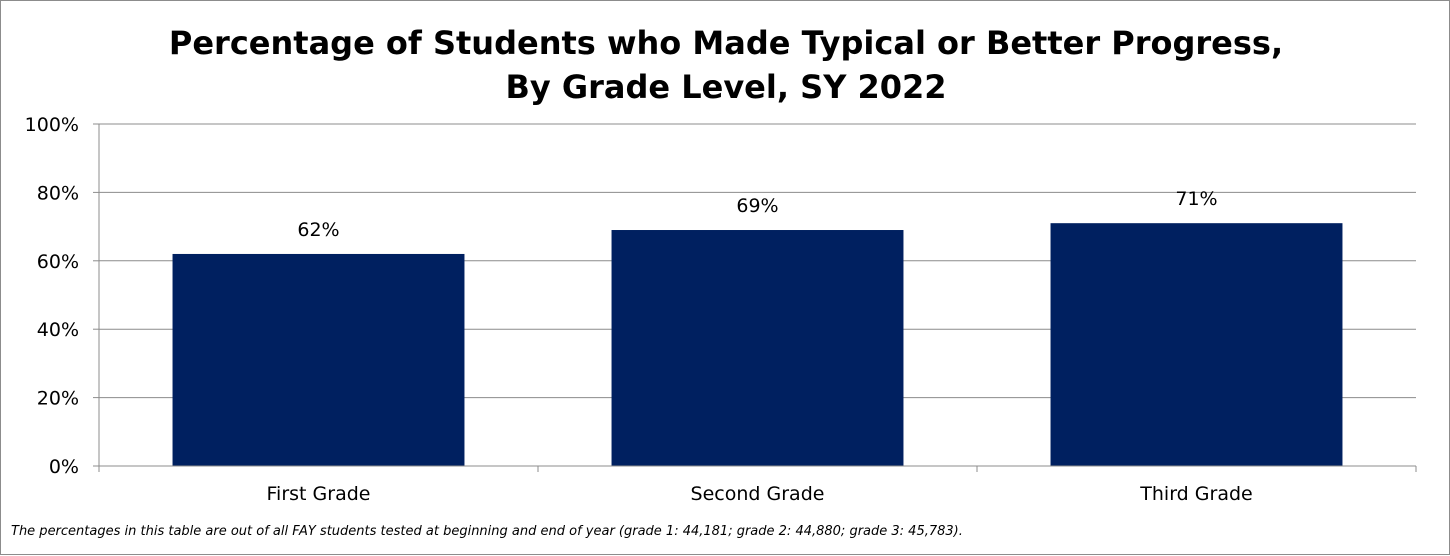 This screenshot has width=1450, height=556. I want to click on y-tick-label: 20%, so click(58, 399).